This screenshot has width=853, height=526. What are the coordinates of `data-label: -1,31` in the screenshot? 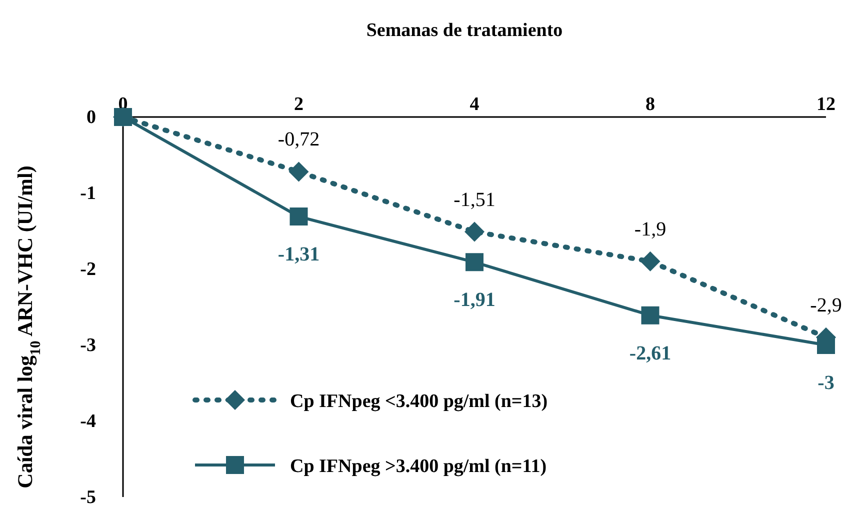 It's located at (299, 255).